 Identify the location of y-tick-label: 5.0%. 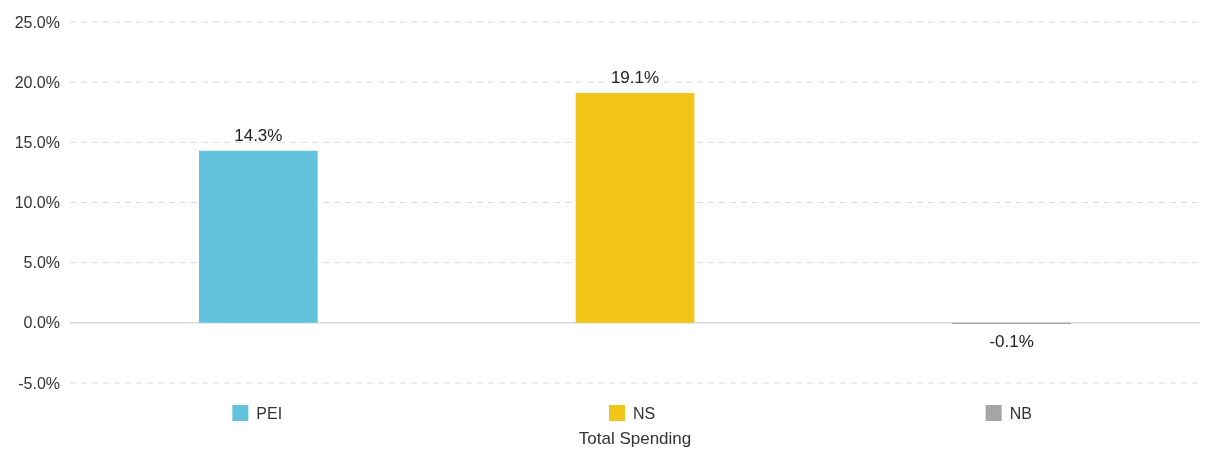
(41, 263).